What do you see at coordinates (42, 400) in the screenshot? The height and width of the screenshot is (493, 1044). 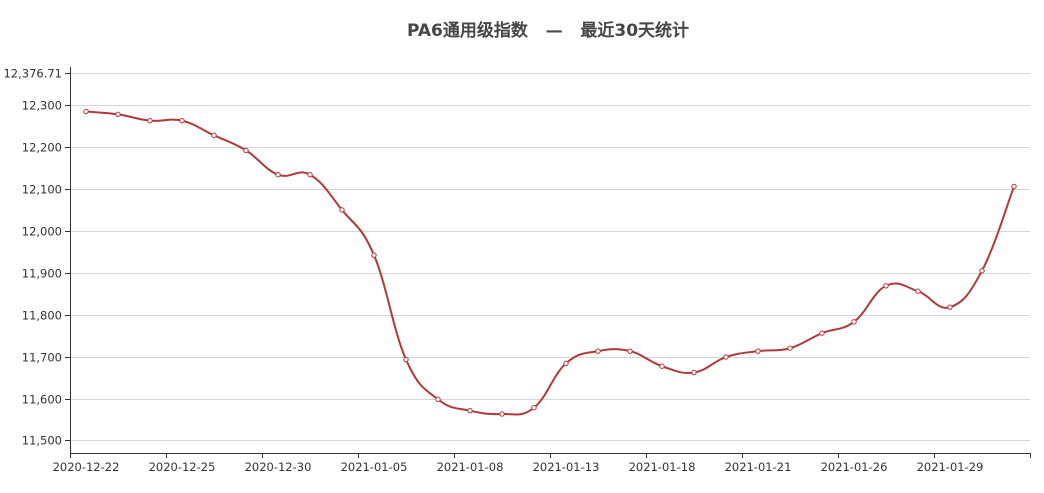 I see `y-tick-label: 11,600` at bounding box center [42, 400].